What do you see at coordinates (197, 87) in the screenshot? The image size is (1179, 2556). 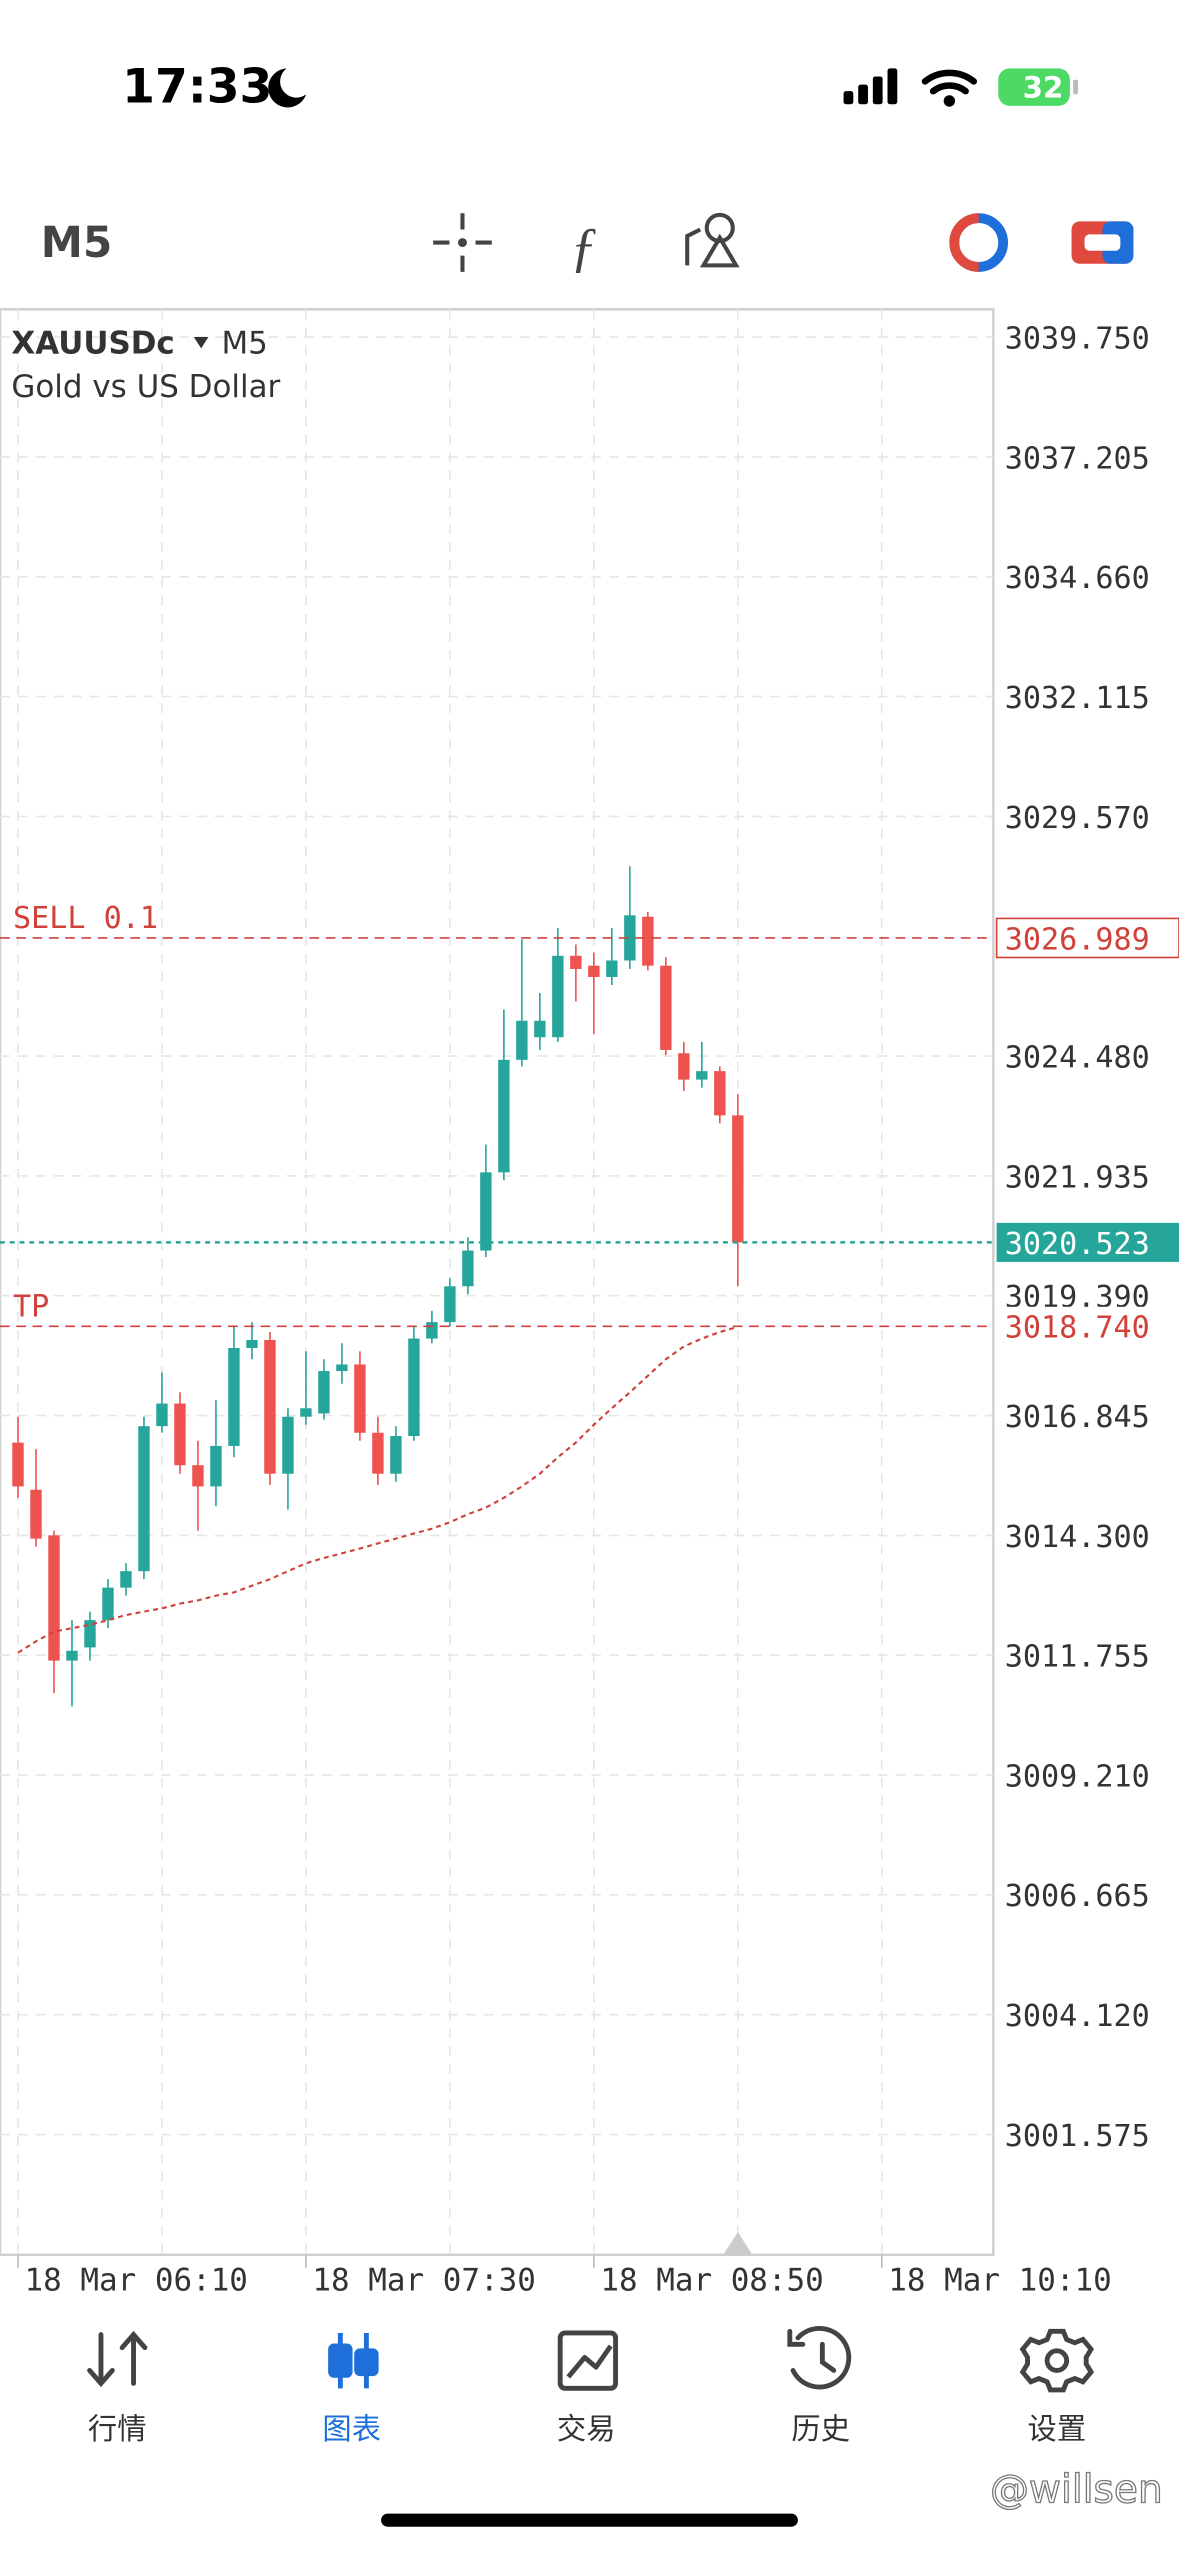 I see `status-time: 17:33` at bounding box center [197, 87].